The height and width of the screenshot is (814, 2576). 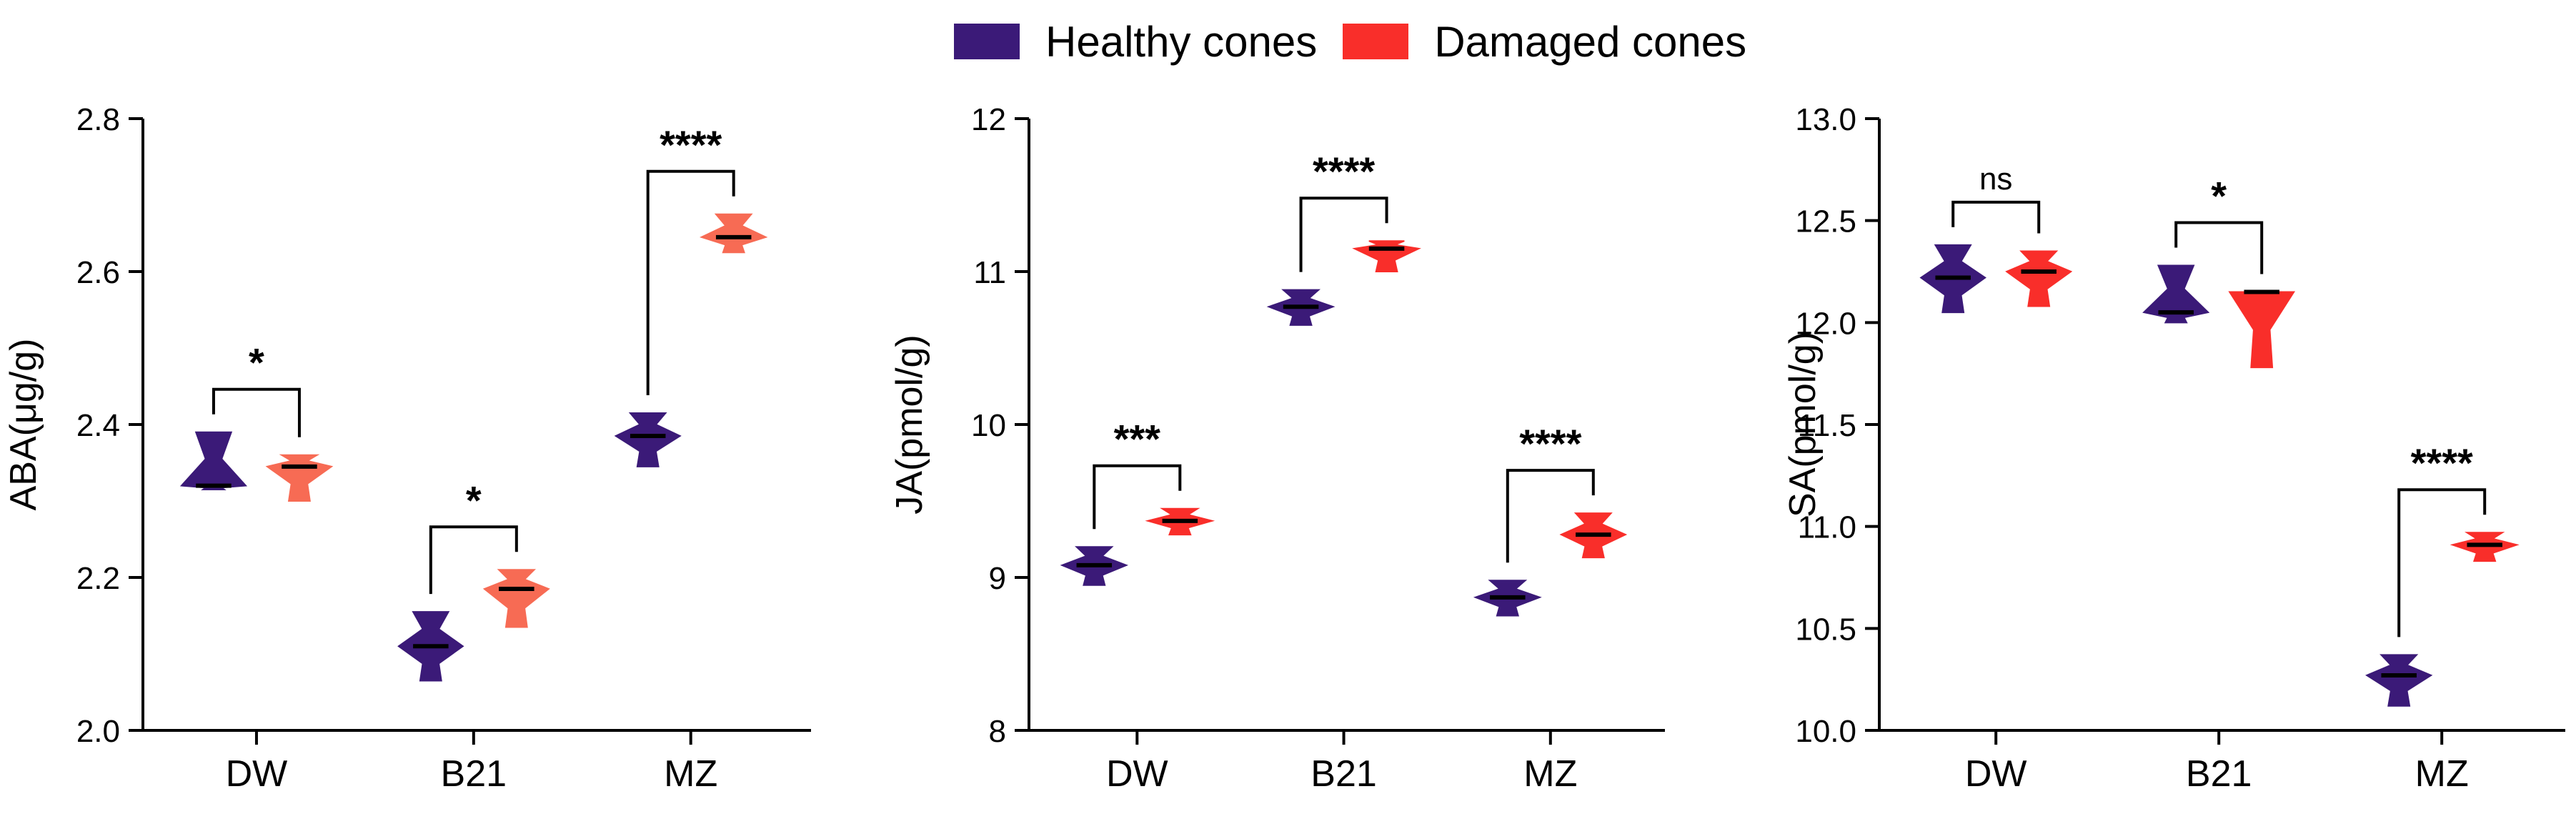 I want to click on legend-item-damaged: Damaged cones, so click(x=1544, y=41).